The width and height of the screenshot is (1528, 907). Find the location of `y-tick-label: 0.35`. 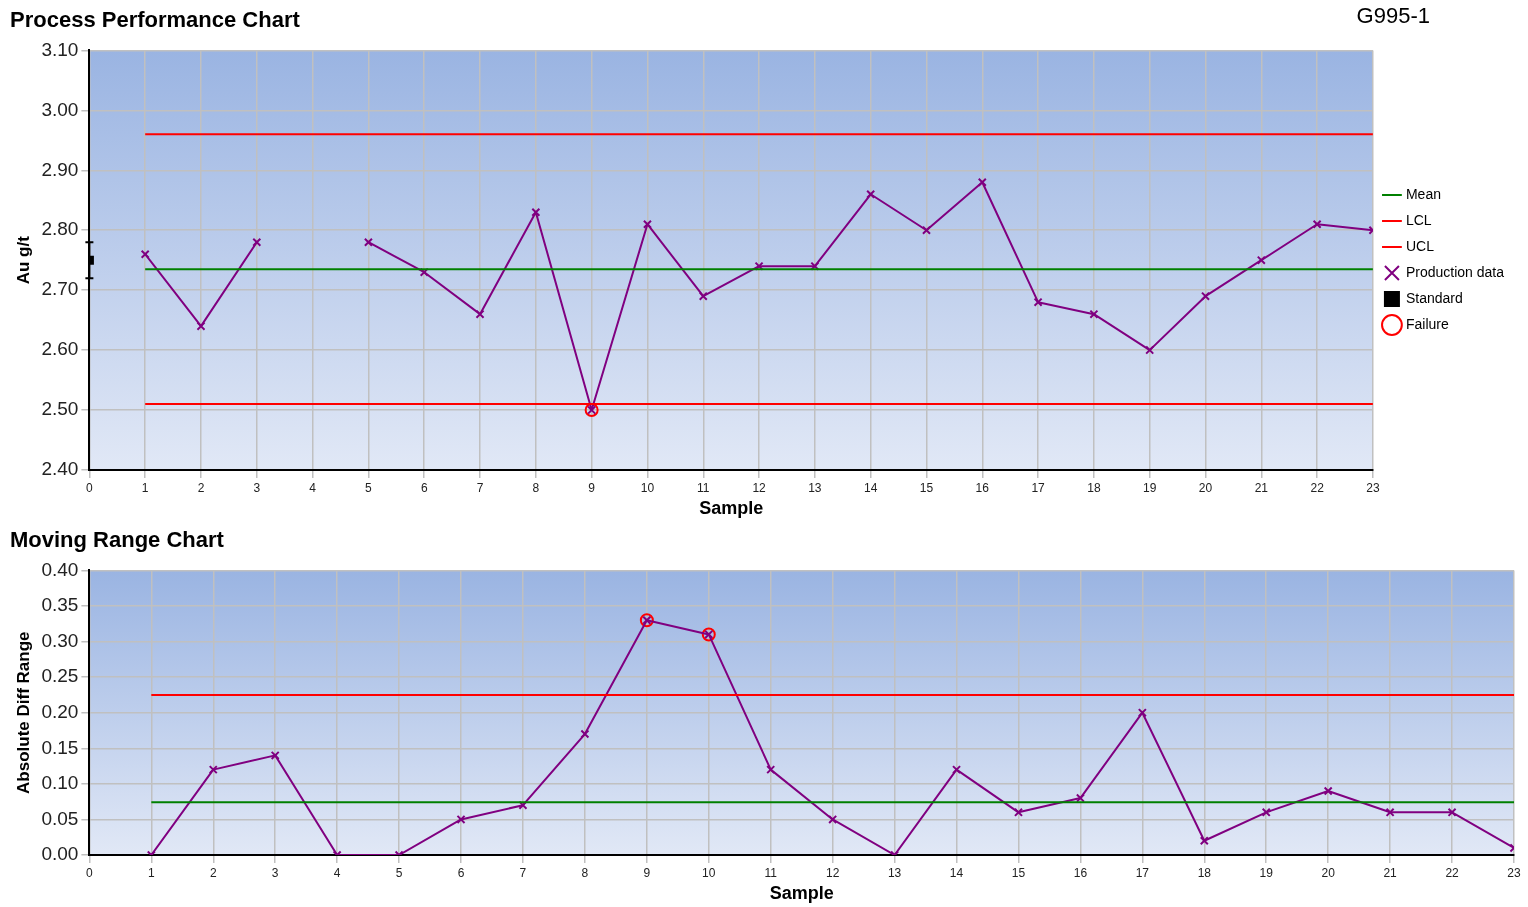

y-tick-label: 0.35 is located at coordinates (60, 605).